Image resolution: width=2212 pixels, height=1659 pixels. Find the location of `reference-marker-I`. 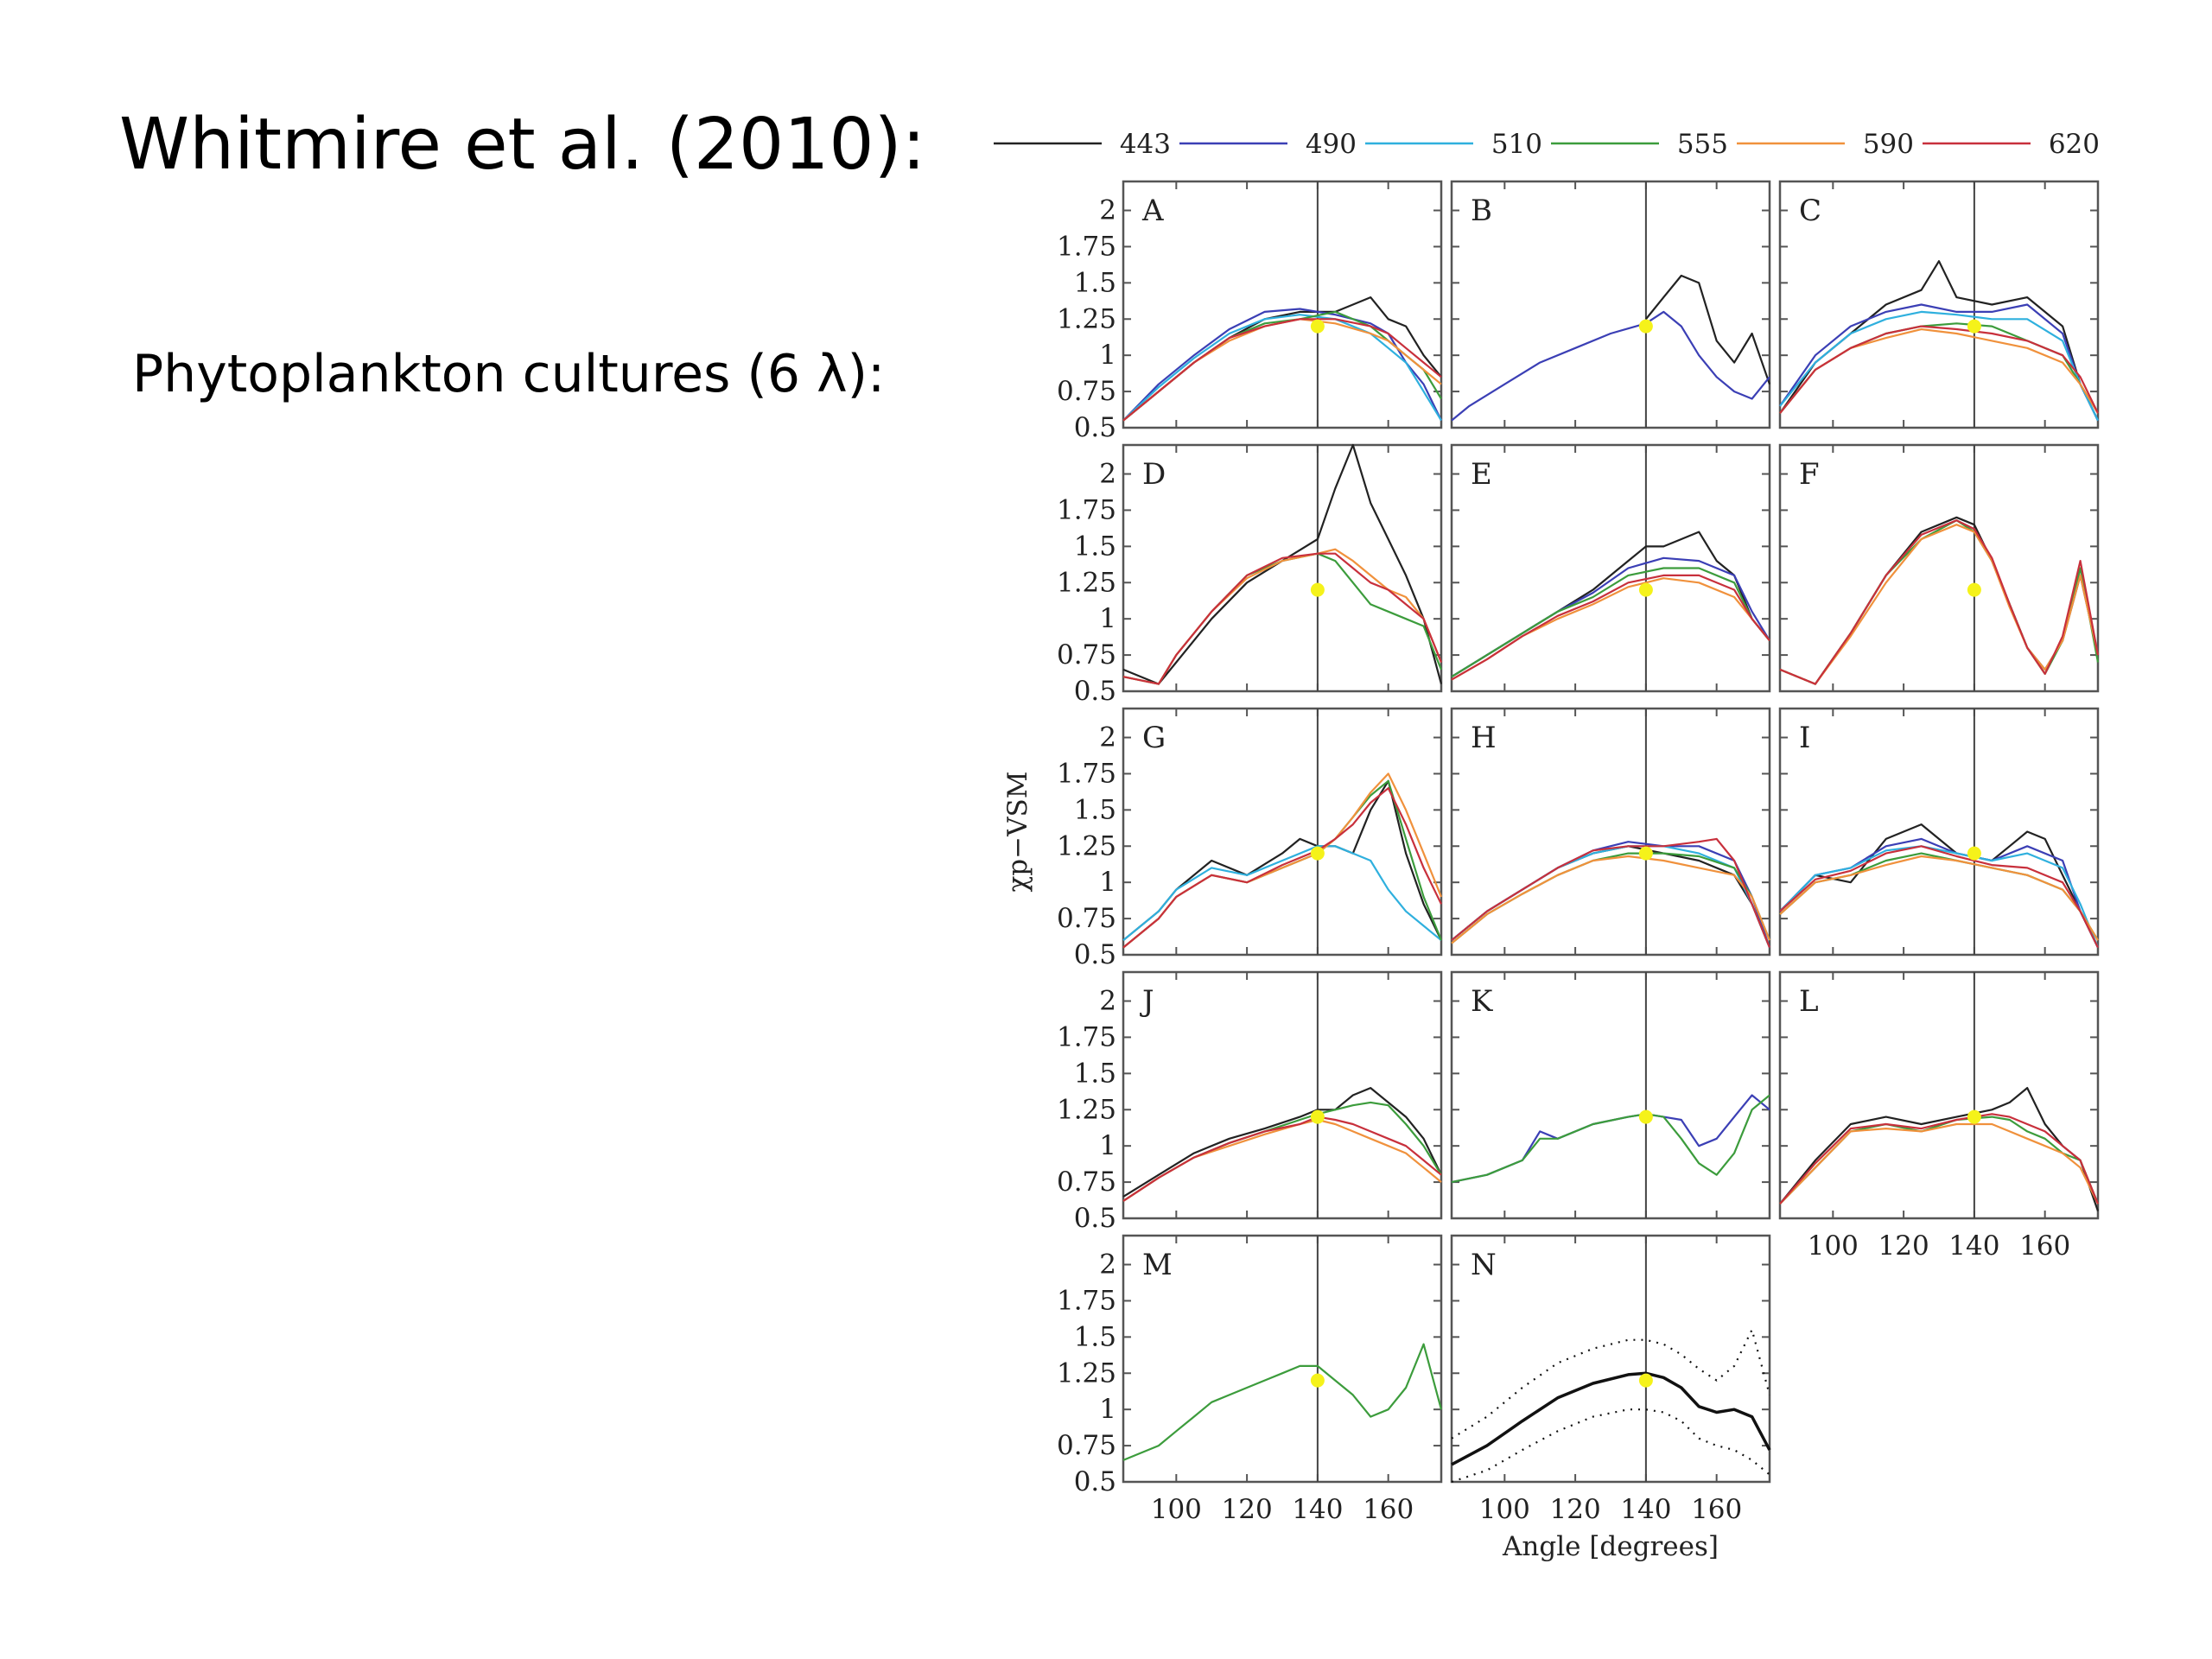

reference-marker-I is located at coordinates (1974, 853).